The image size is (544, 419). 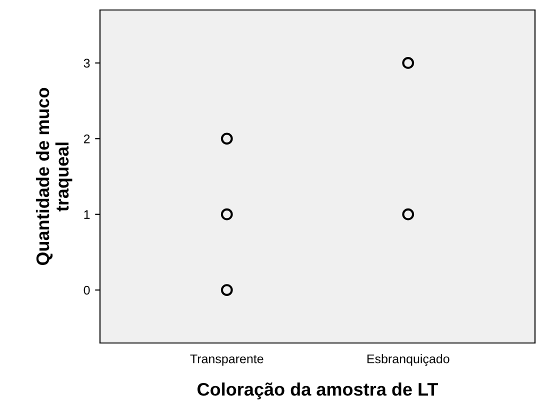 What do you see at coordinates (87, 214) in the screenshot?
I see `y-tick-label: 1` at bounding box center [87, 214].